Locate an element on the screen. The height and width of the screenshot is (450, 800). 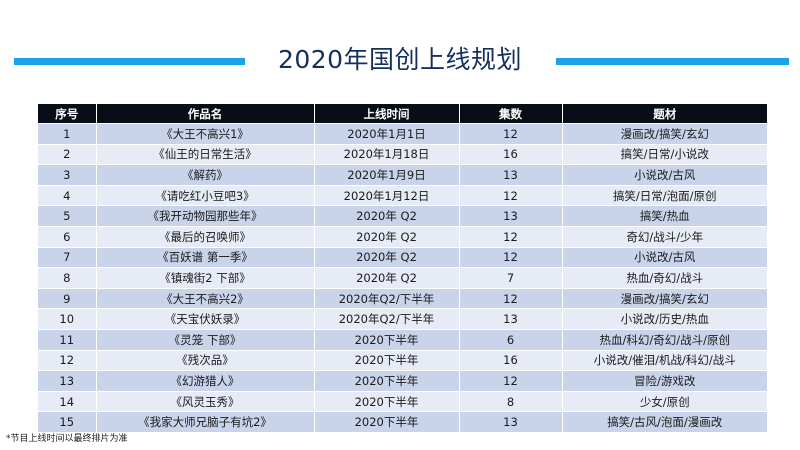
table-row: 6 《最后的召唤师》 2020年 Q2 12 奇幻/战斗/少年 is located at coordinates (402, 236).